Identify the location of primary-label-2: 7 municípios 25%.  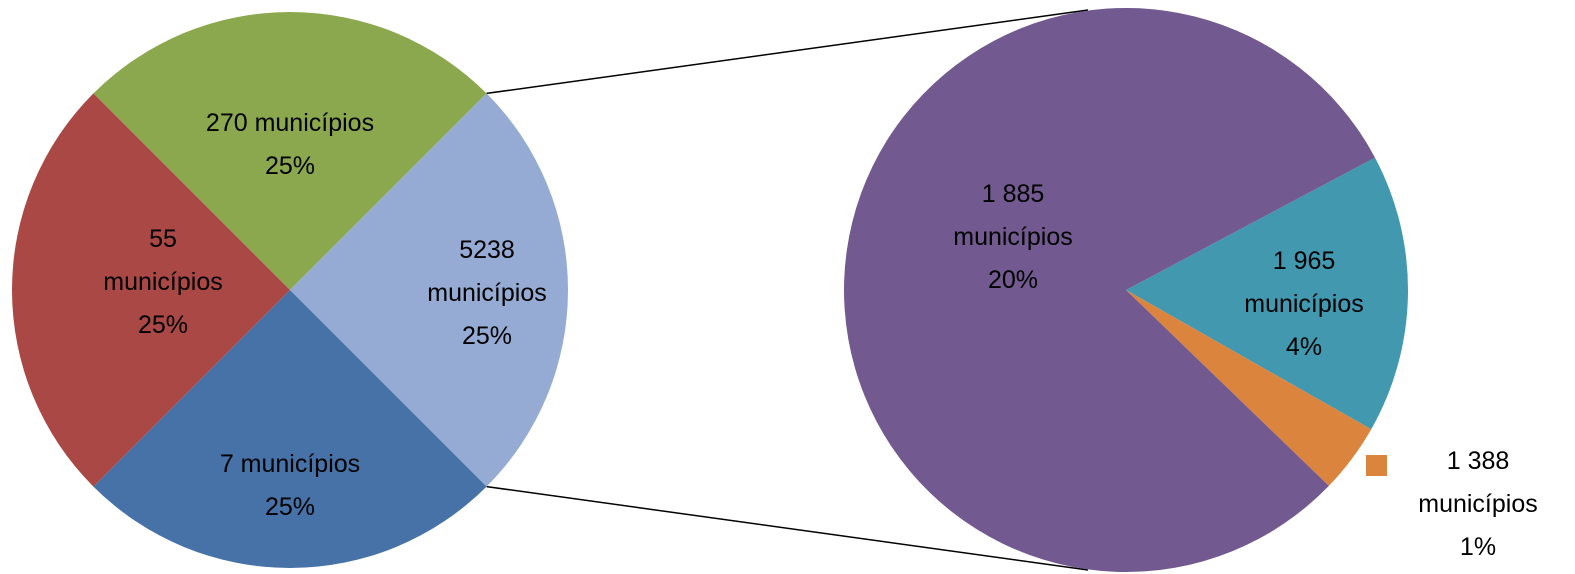
(290, 485).